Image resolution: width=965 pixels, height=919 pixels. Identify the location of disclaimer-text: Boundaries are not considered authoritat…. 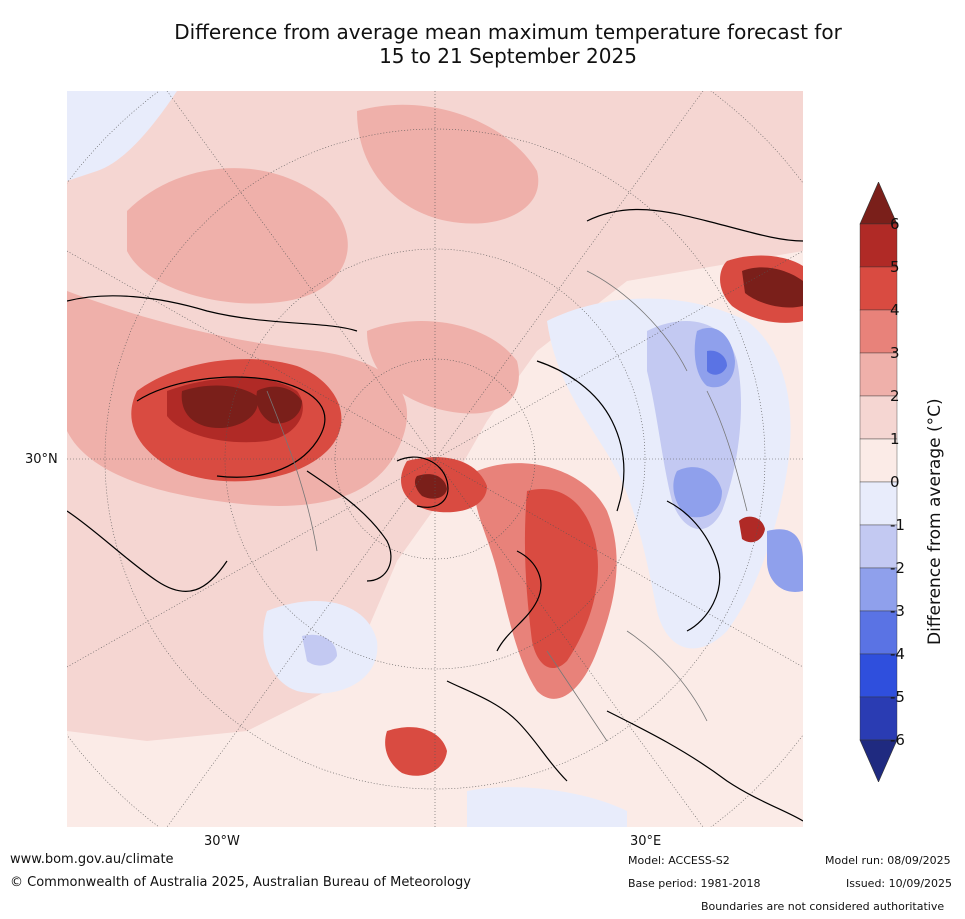
(823, 906).